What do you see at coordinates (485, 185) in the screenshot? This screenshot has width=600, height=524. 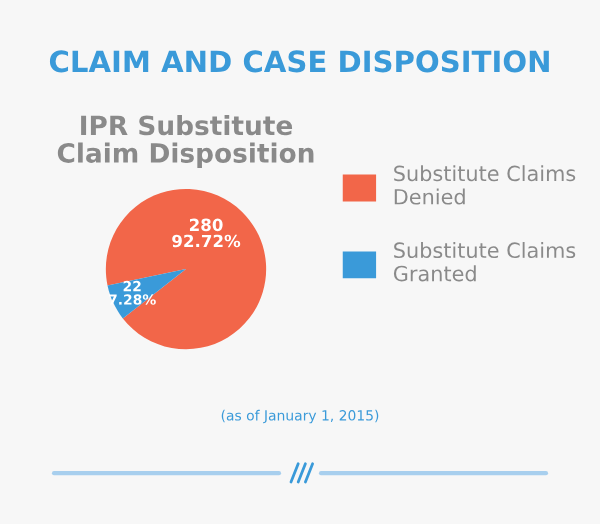 I see `legend-label: Substitute Claims Denied` at bounding box center [485, 185].